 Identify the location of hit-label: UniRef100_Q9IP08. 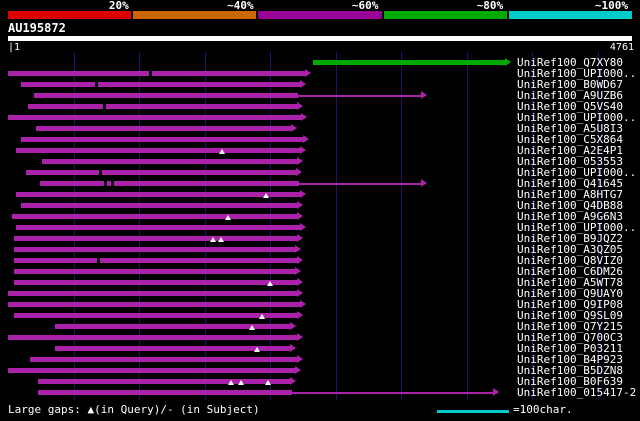
(570, 304).